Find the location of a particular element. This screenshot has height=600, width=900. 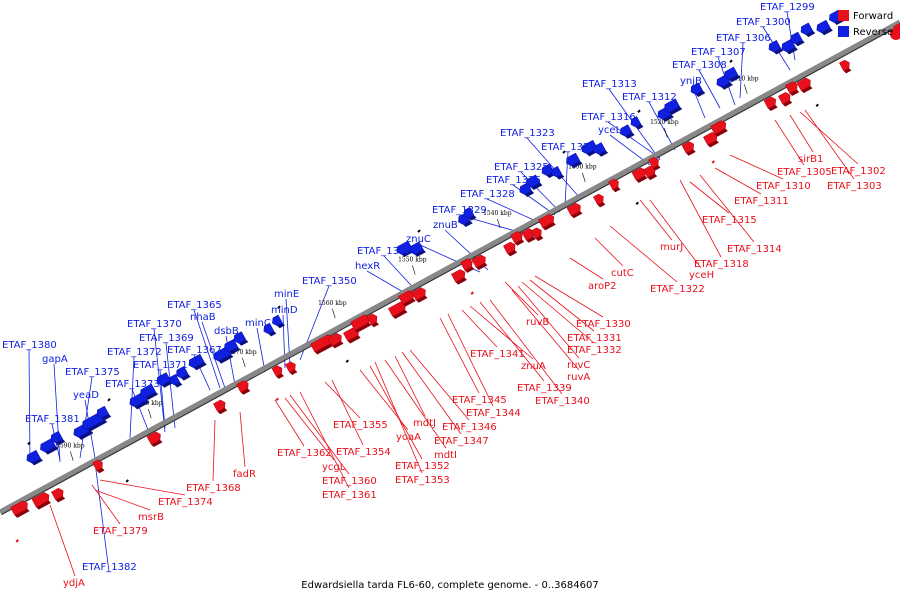

legend-reverse-label: Reverse is located at coordinates (873, 32).